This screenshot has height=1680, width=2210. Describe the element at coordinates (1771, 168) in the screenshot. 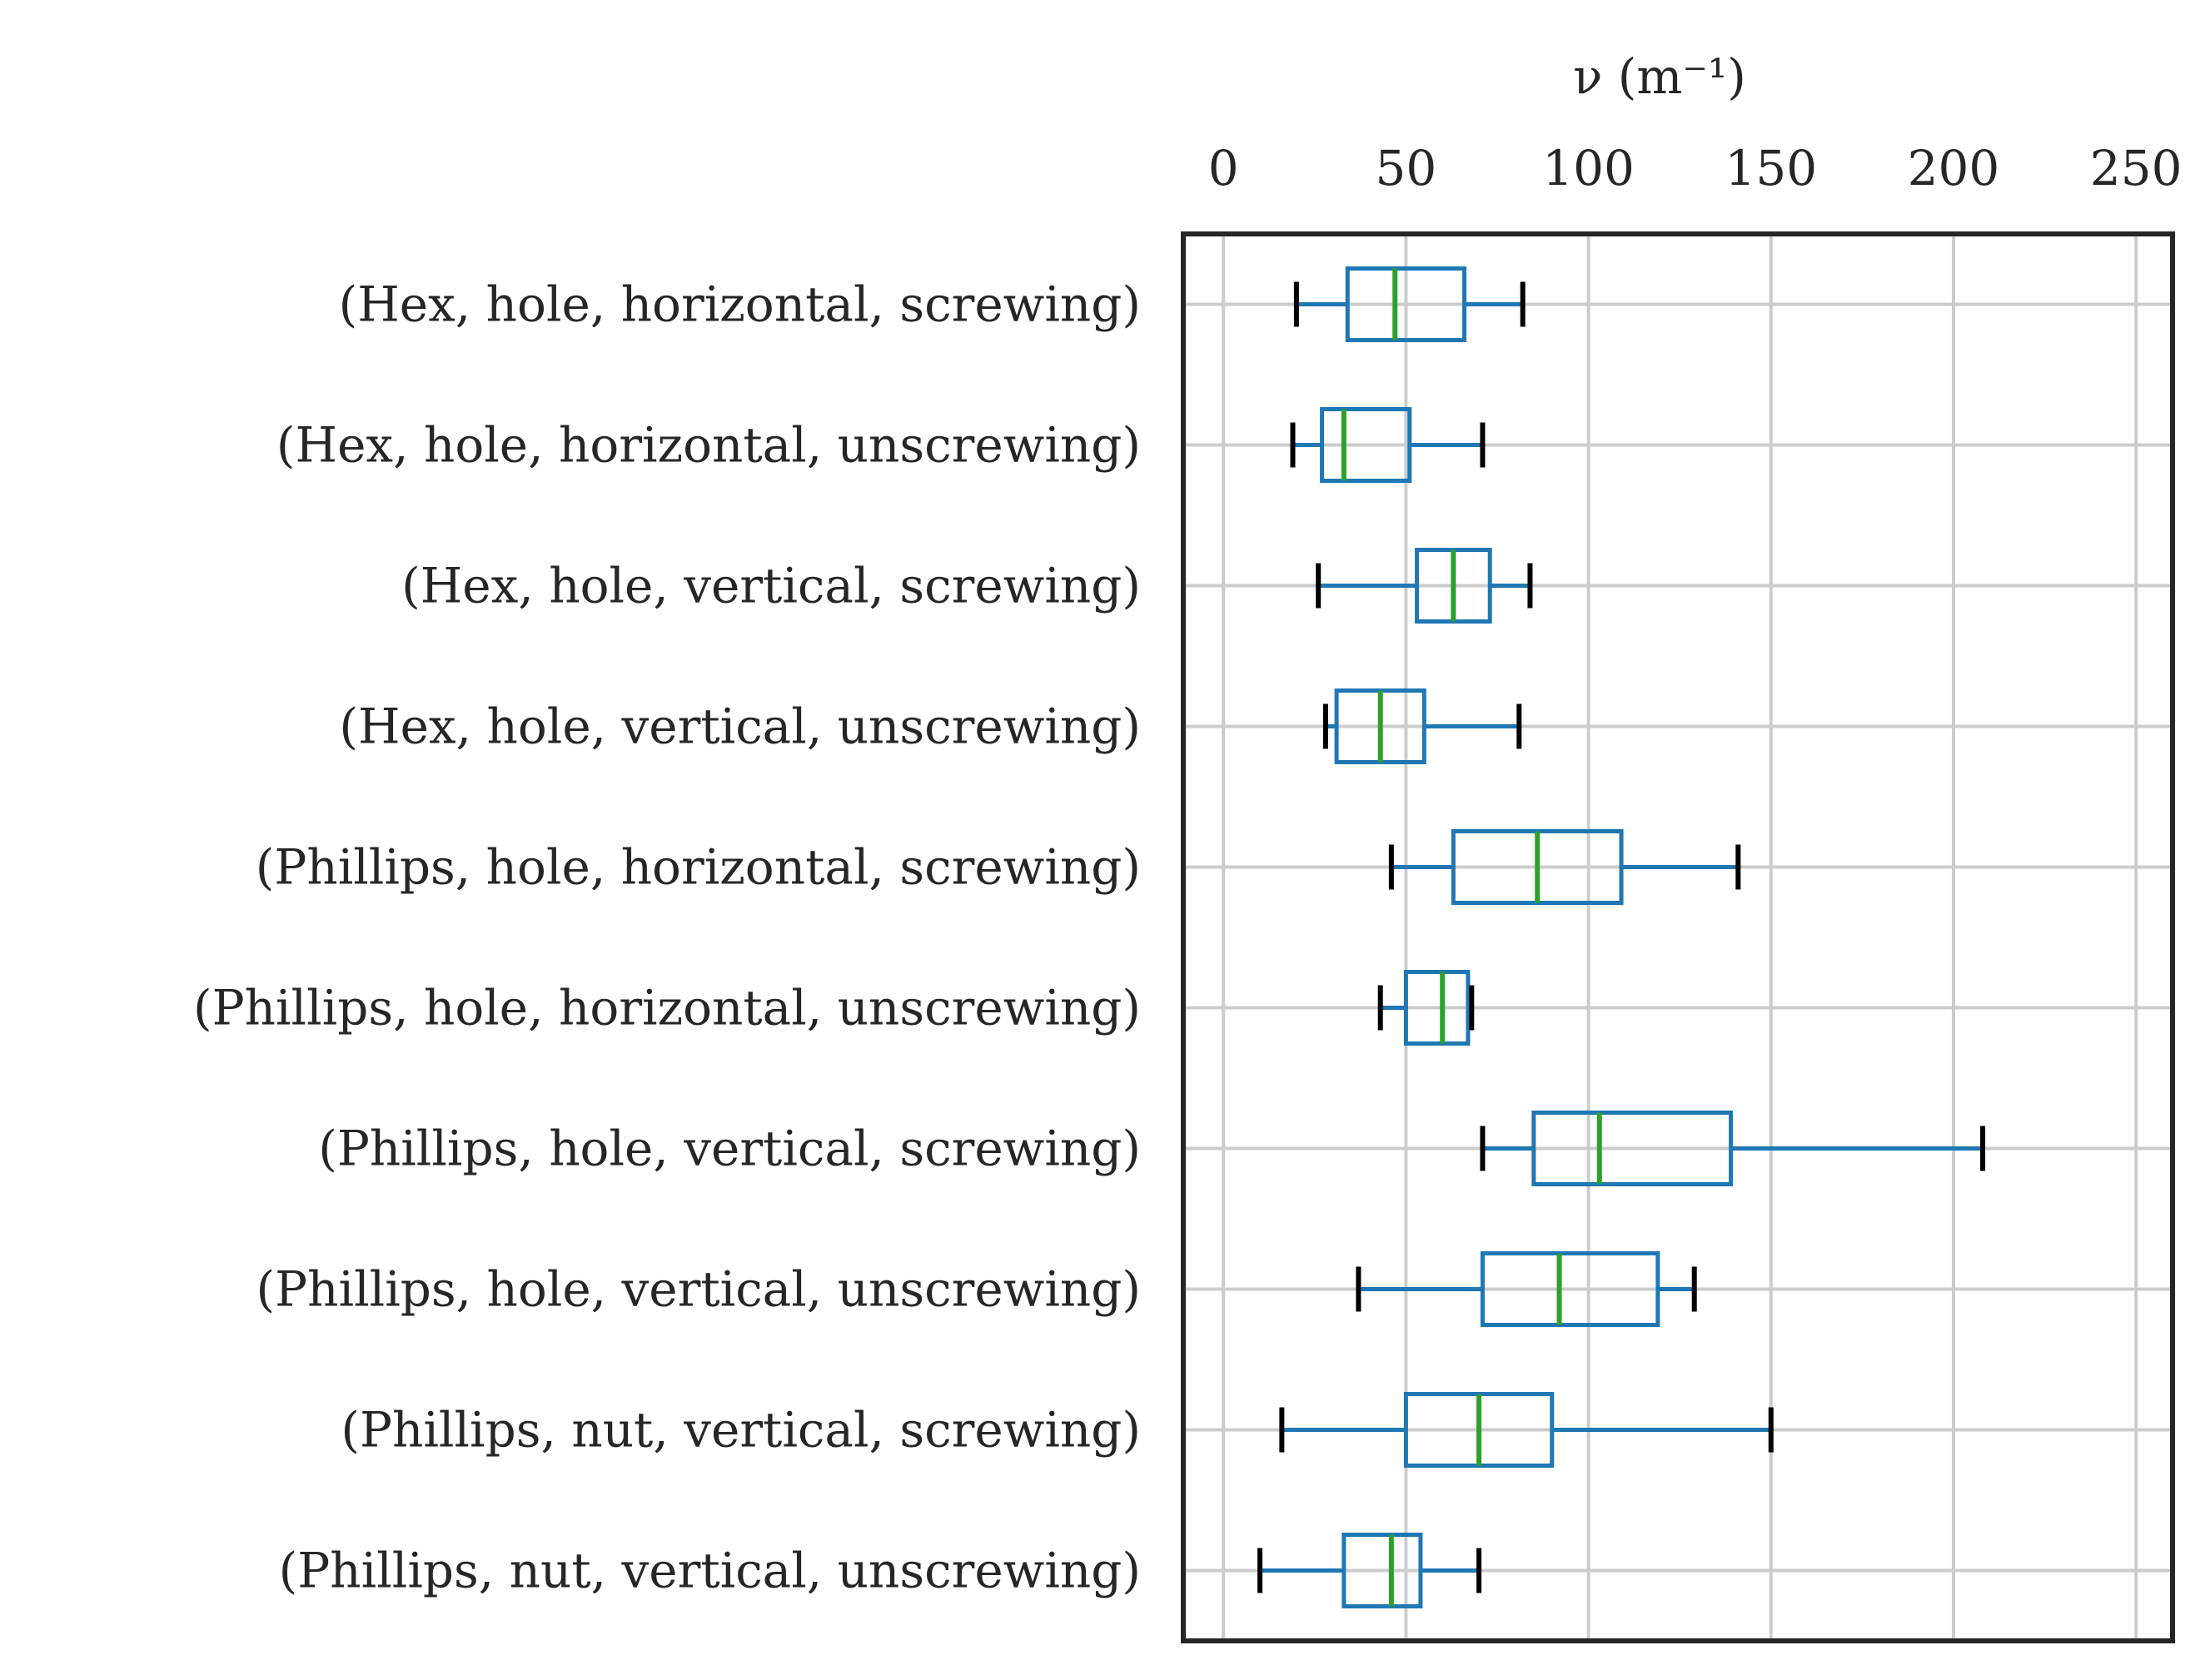

I see `x-tick-label: 150` at that location.